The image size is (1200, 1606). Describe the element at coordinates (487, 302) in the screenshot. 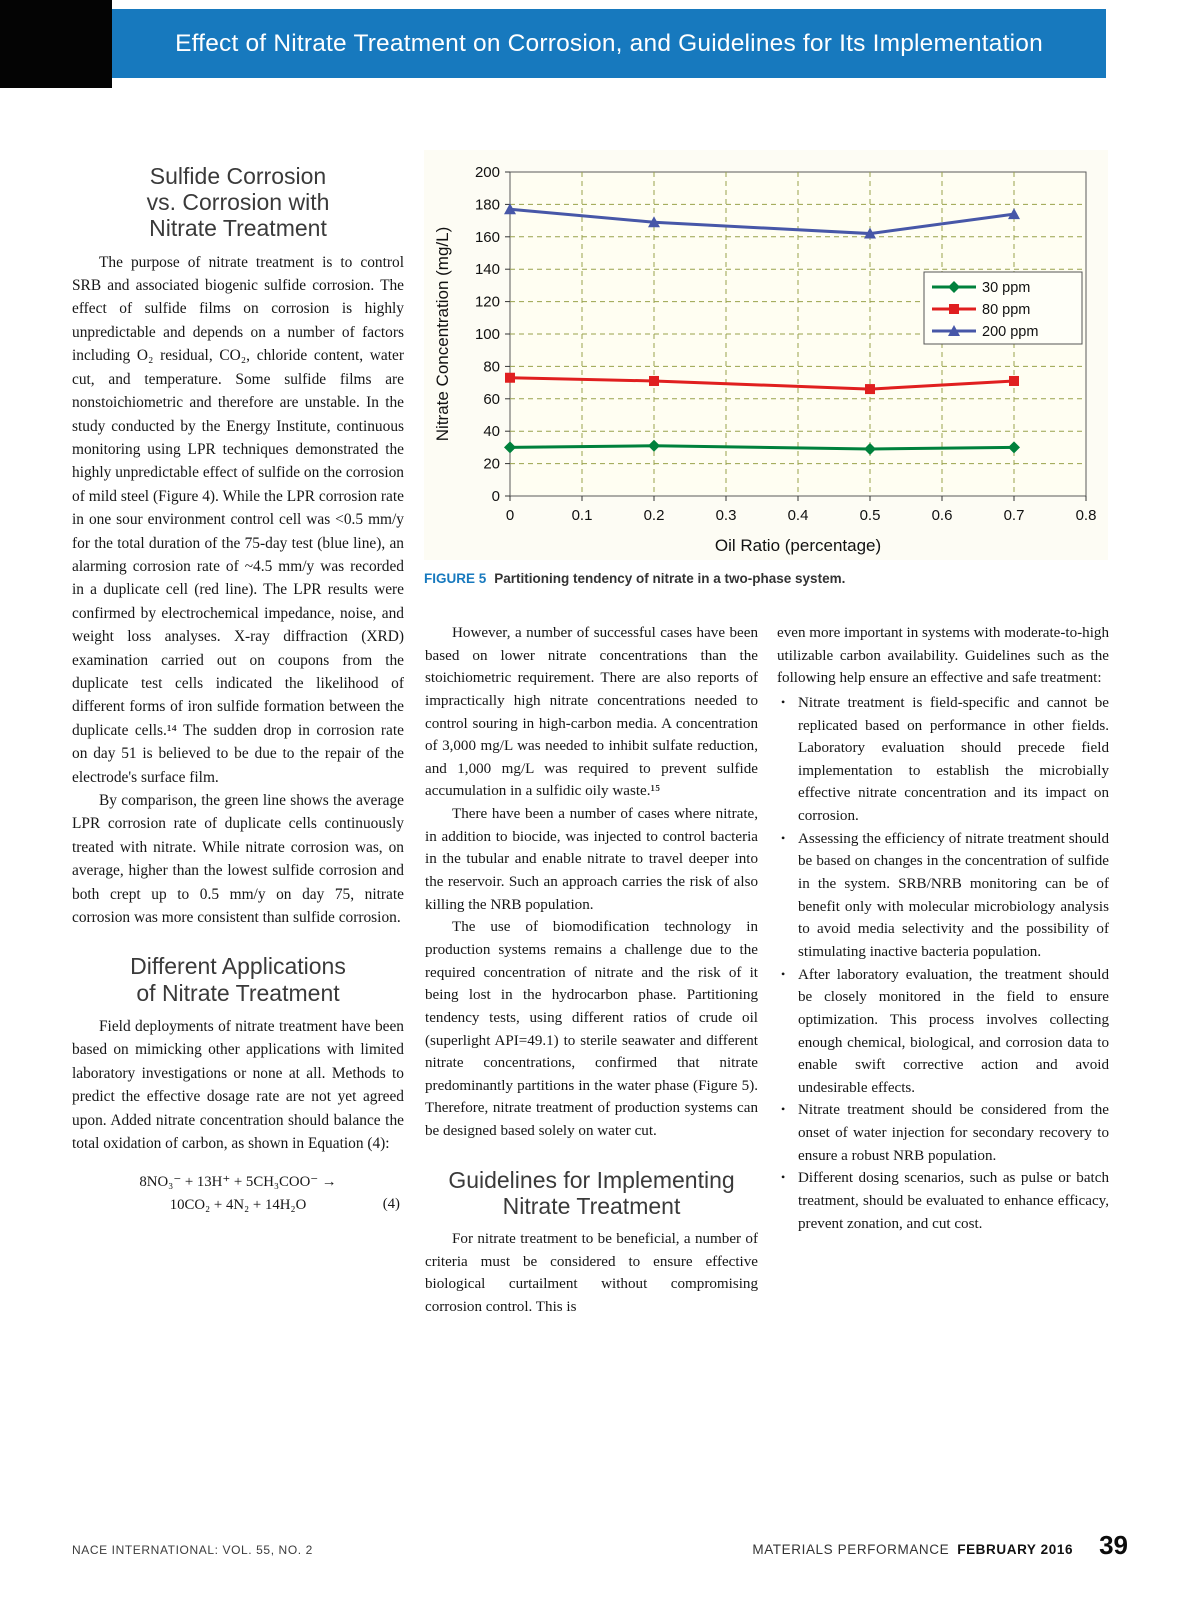

I see `svg-text: 120` at that location.